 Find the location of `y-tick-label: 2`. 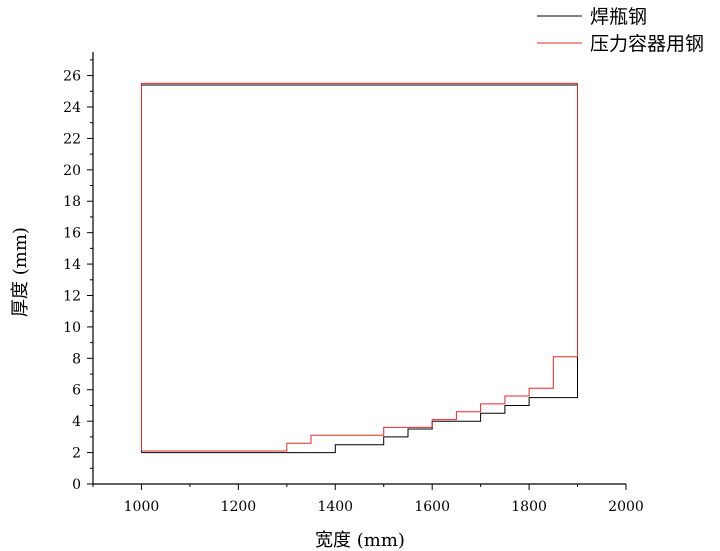

y-tick-label: 2 is located at coordinates (76, 454).